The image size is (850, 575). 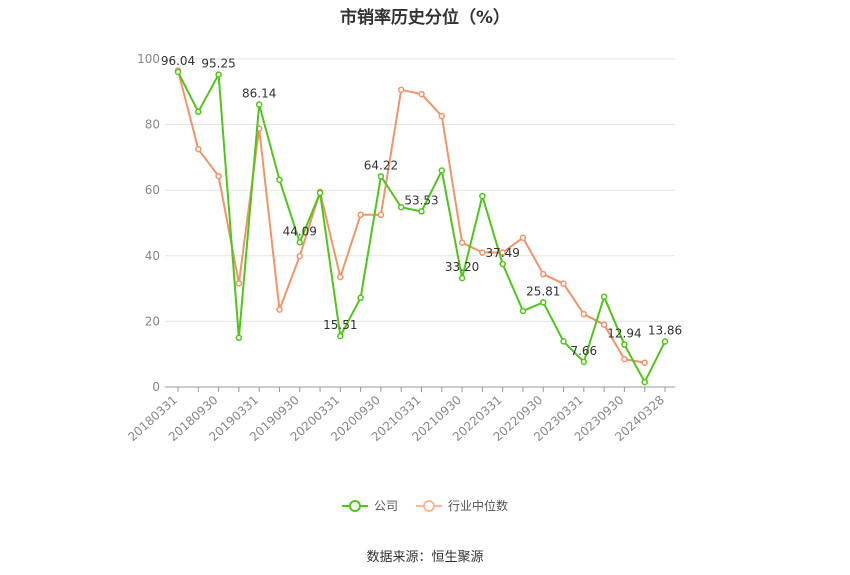 I want to click on y-axis-ticks: 0 20 40 60 80 100, so click(x=148, y=223).